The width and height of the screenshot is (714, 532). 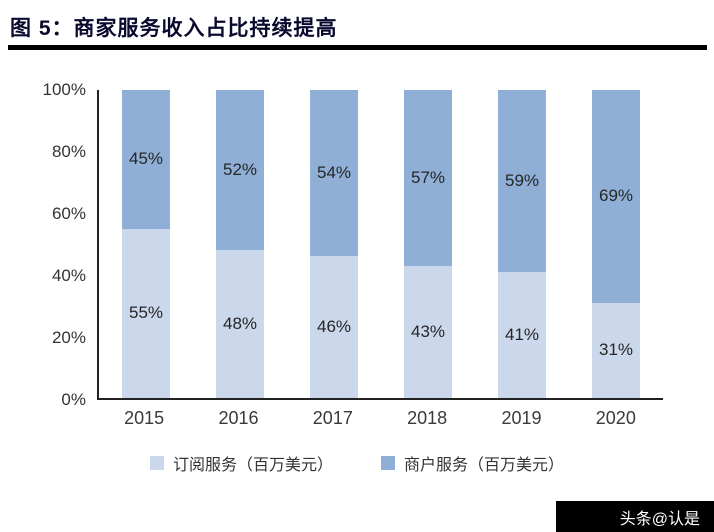 I want to click on stacked-bar: 43% 57%, so click(x=428, y=244).